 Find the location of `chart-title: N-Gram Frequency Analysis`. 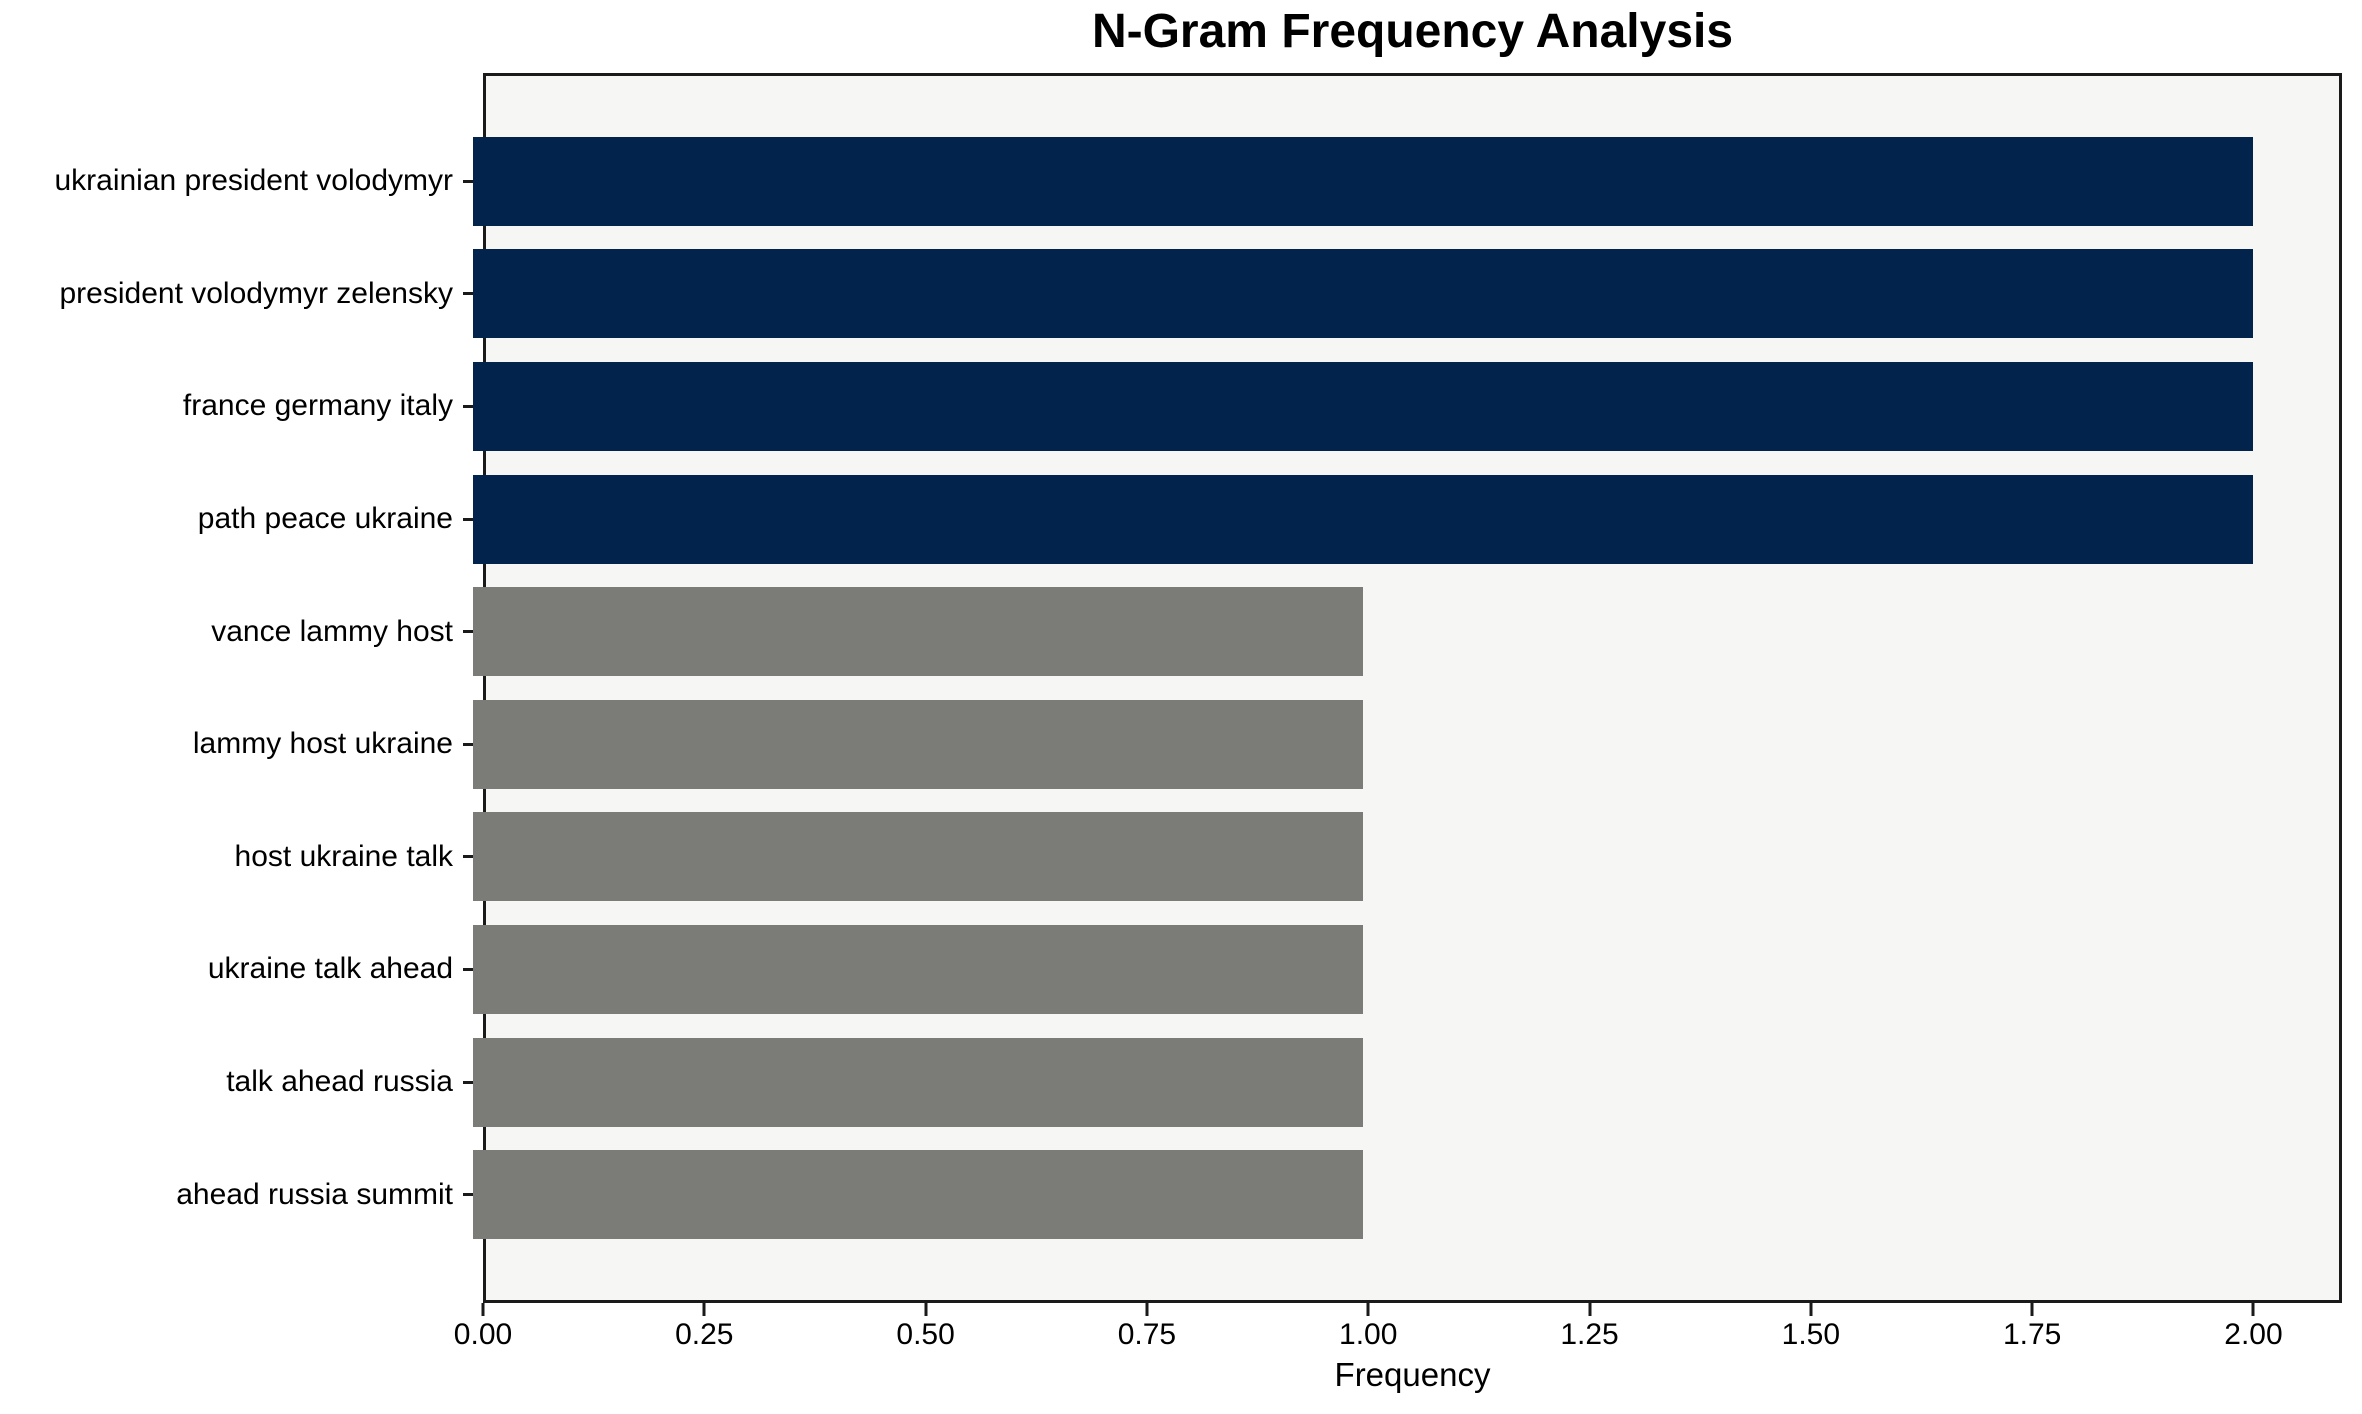

chart-title: N-Gram Frequency Analysis is located at coordinates (1412, 31).